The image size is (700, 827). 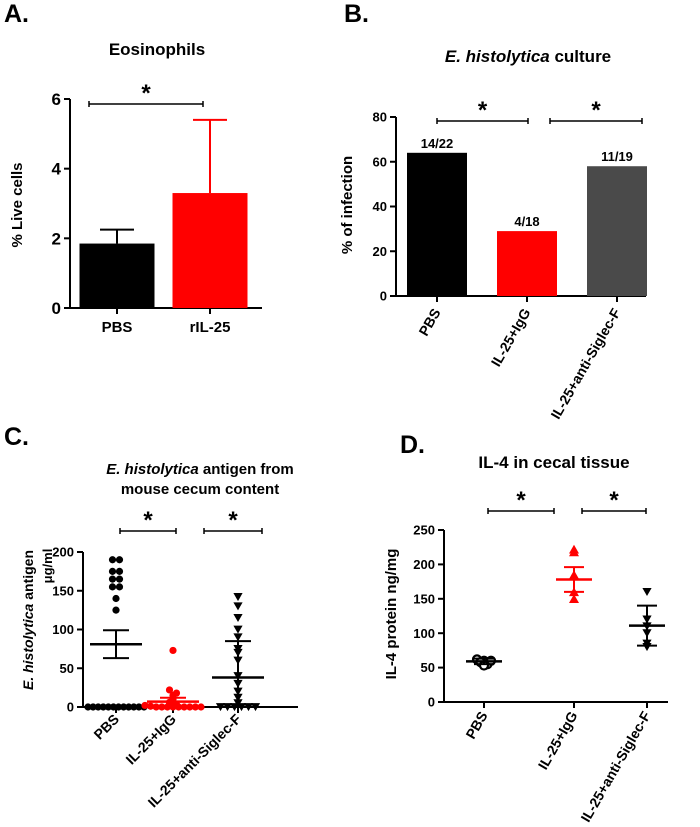 I want to click on data-label: 14/22, so click(x=437, y=143).